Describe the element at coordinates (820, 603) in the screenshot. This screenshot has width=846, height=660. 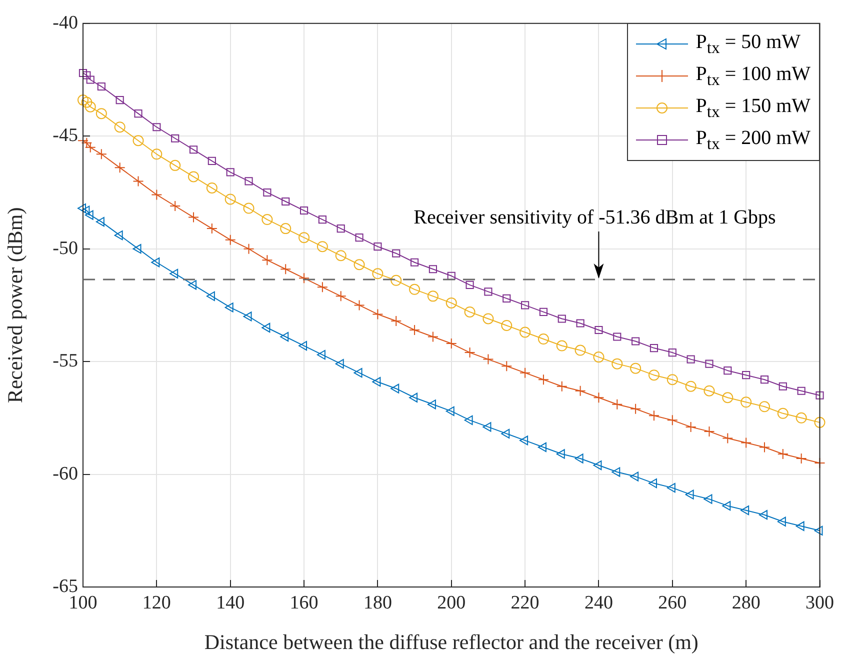
I see `x-tick-label: 300` at that location.